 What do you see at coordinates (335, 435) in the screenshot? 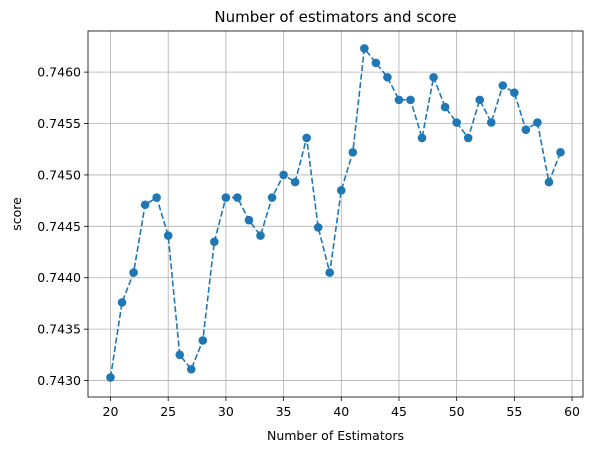
I see `x-axis-label: Number of Estimators` at bounding box center [335, 435].